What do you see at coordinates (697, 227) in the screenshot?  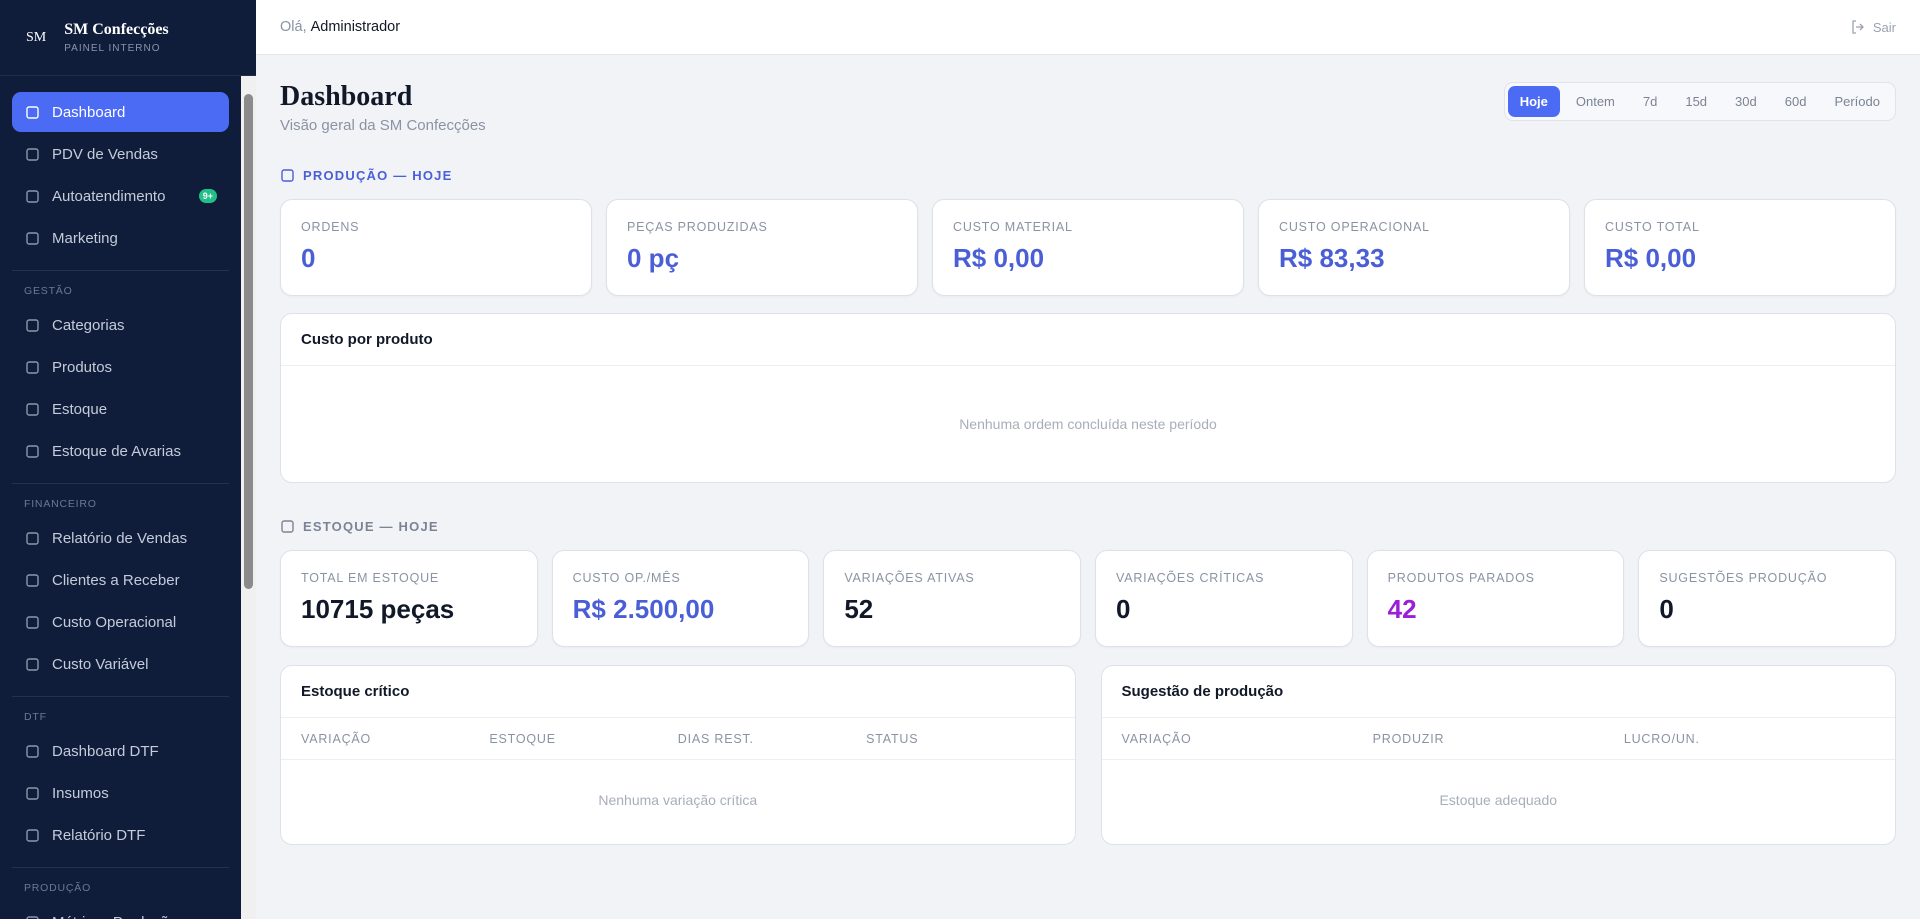 I see `stat-label: PEÇAS PRODUZIDAS` at bounding box center [697, 227].